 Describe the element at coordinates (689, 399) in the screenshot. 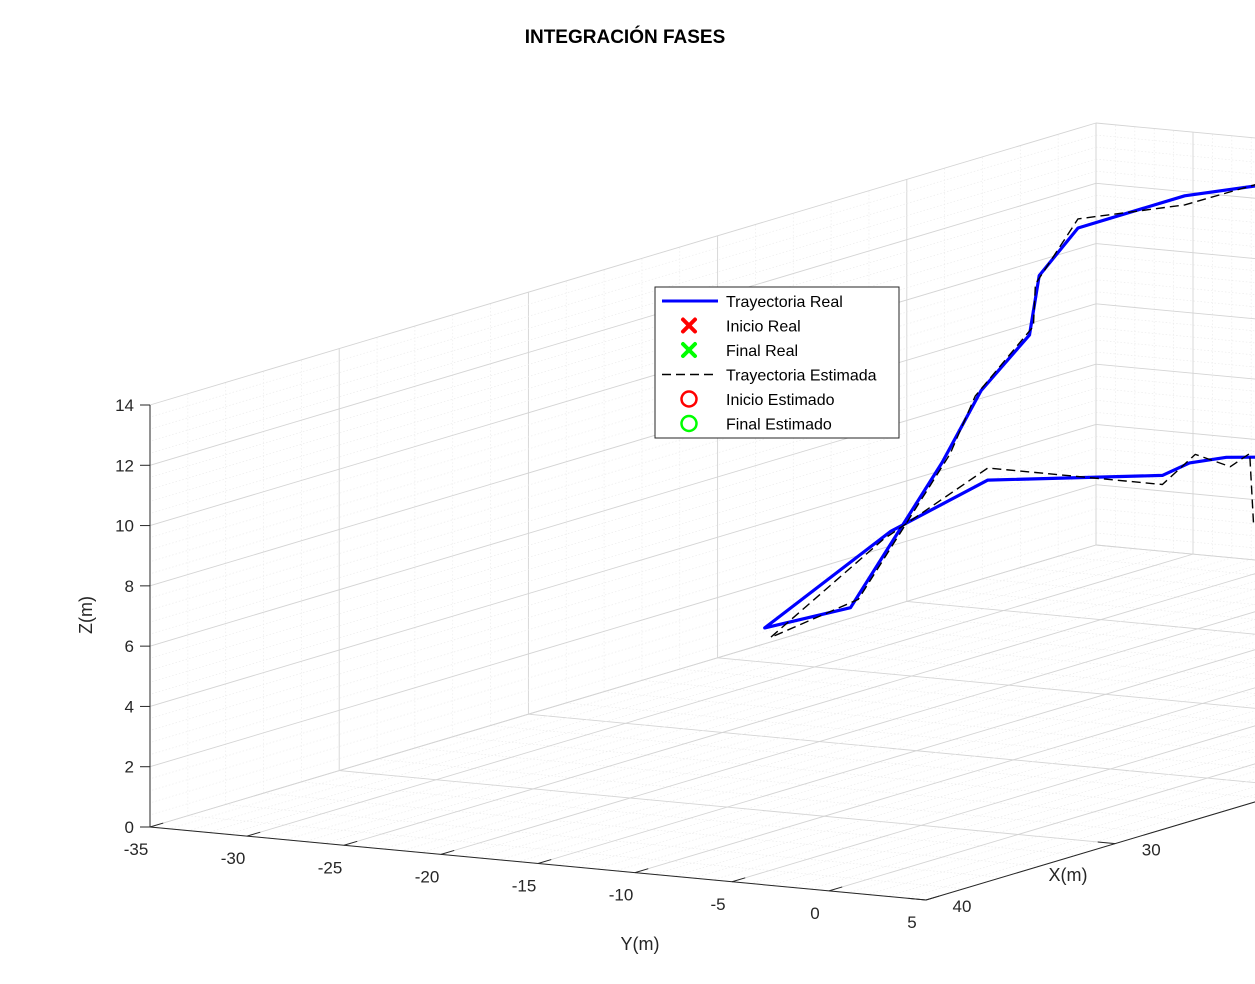

I see `legend-swatch-circle` at that location.